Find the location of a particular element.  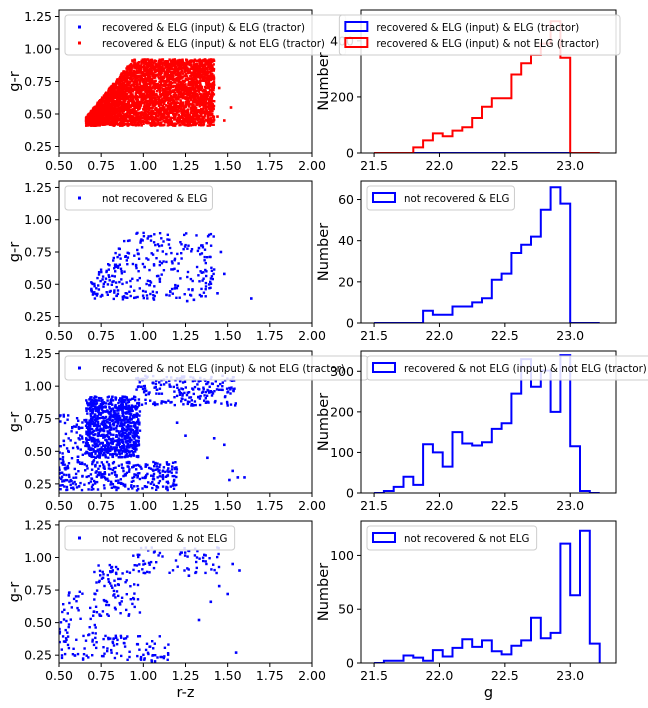

legend-marker is located at coordinates (79, 27).